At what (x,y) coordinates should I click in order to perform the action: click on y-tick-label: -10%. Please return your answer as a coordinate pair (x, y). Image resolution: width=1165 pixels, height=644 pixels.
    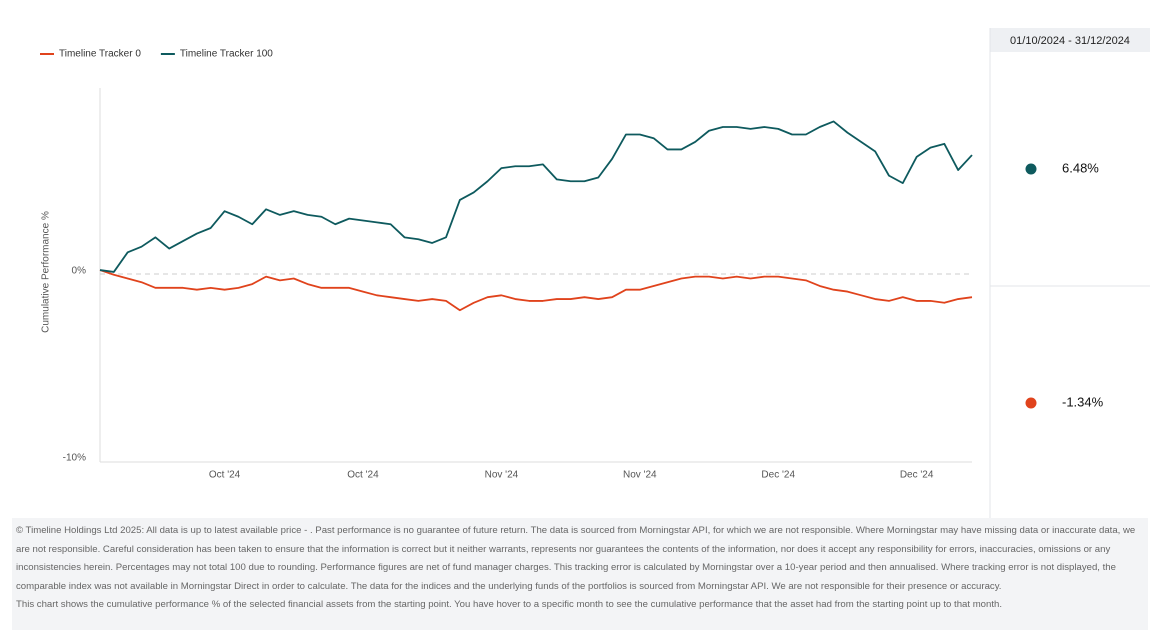
    Looking at the image, I should click on (74, 458).